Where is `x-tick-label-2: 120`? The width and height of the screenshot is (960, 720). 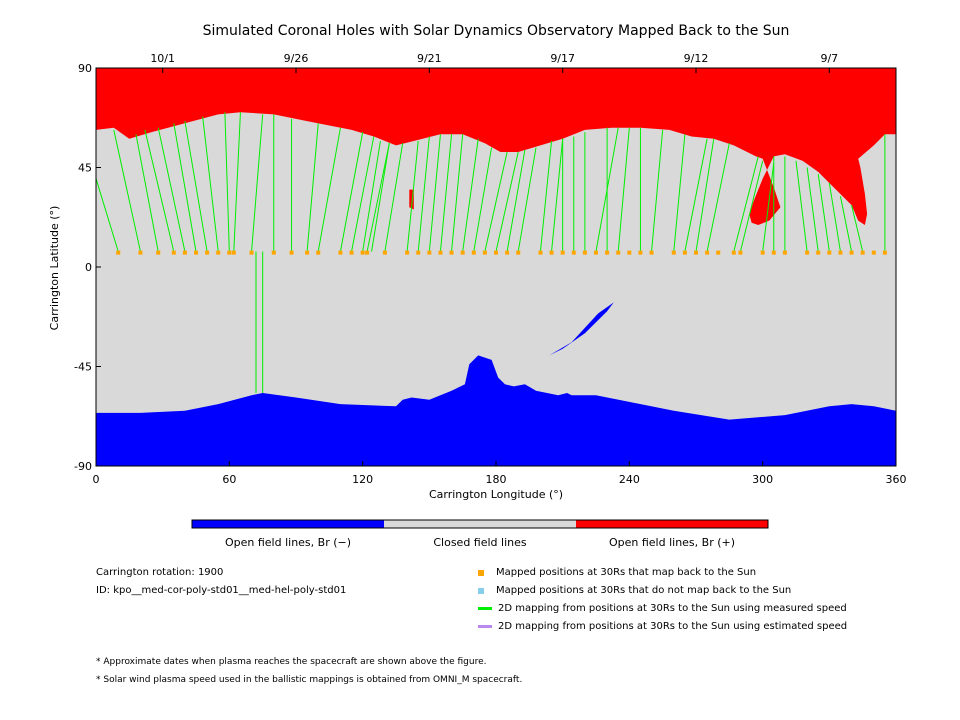 x-tick-label-2: 120 is located at coordinates (362, 479).